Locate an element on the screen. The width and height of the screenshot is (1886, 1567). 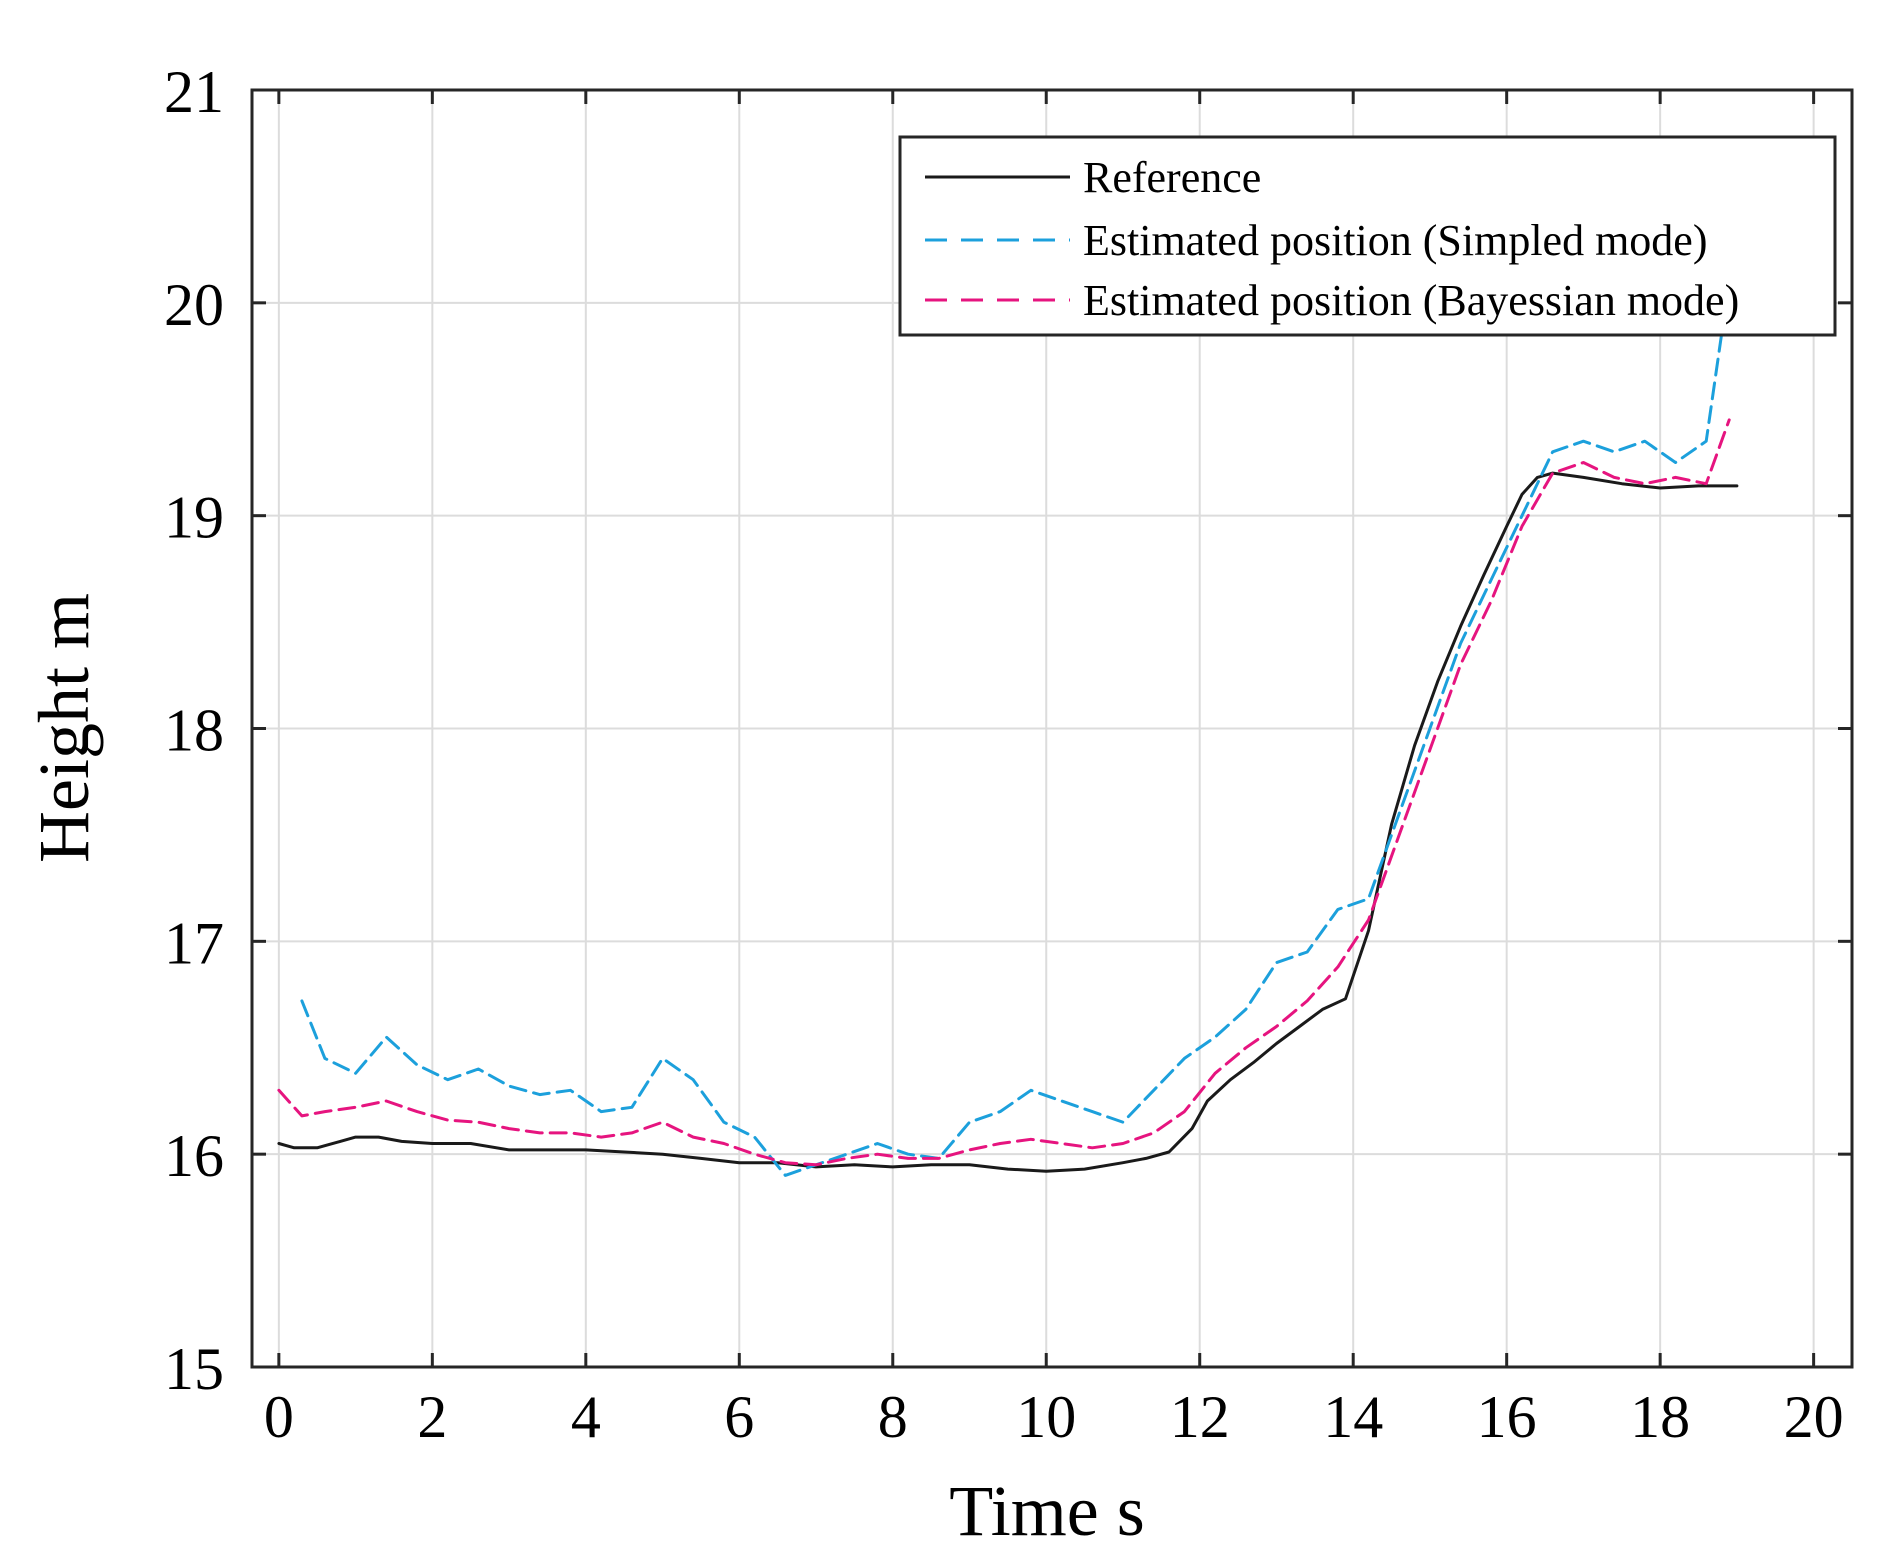
y-tick-label: 15 is located at coordinates (194, 1369).